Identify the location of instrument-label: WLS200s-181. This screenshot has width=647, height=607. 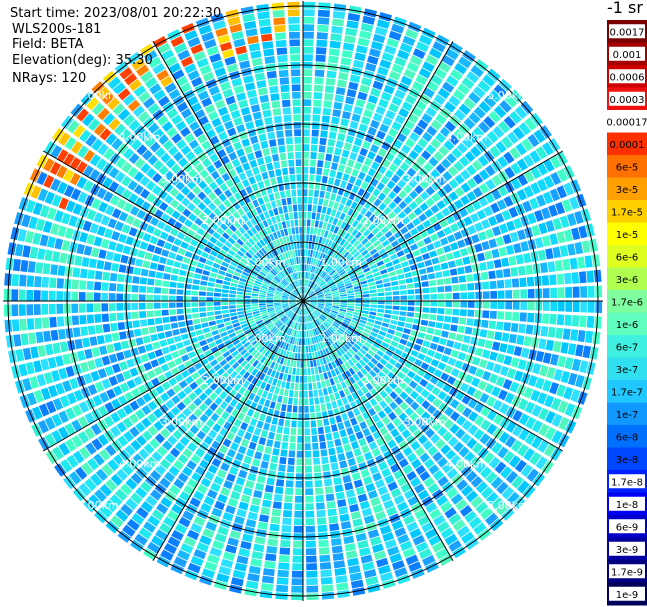
(57, 29).